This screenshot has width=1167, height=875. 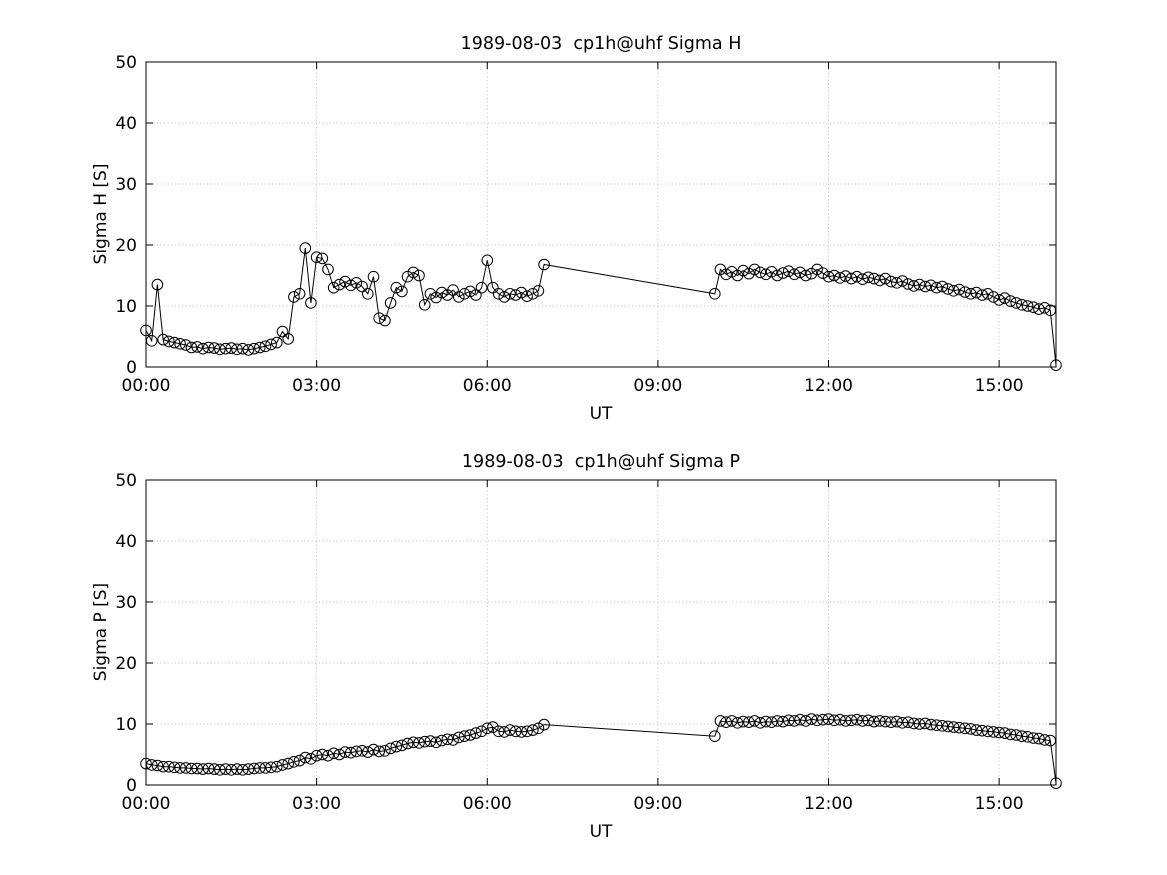 I want to click on data-line, so click(x=601, y=751).